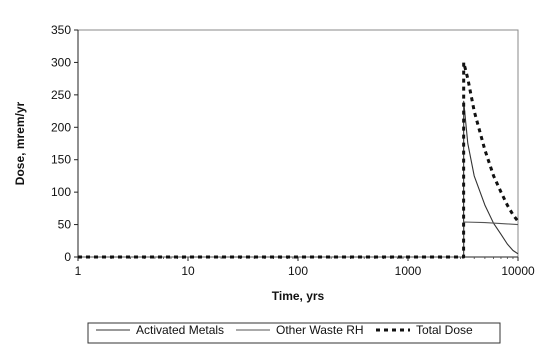 This screenshot has height=351, width=538. I want to click on legend: Activated Metals Other Waste RH Total Dose, so click(294, 333).